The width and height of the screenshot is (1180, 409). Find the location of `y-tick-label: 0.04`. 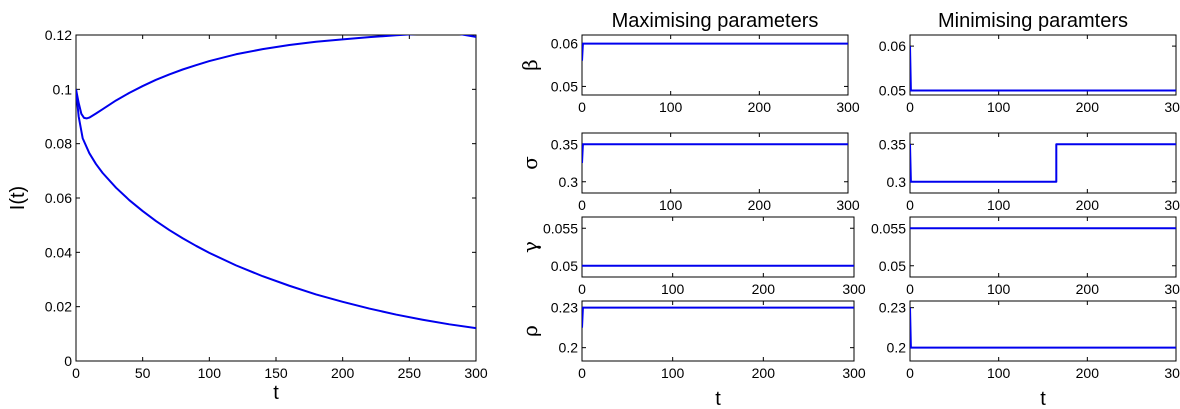

y-tick-label: 0.04 is located at coordinates (58, 252).